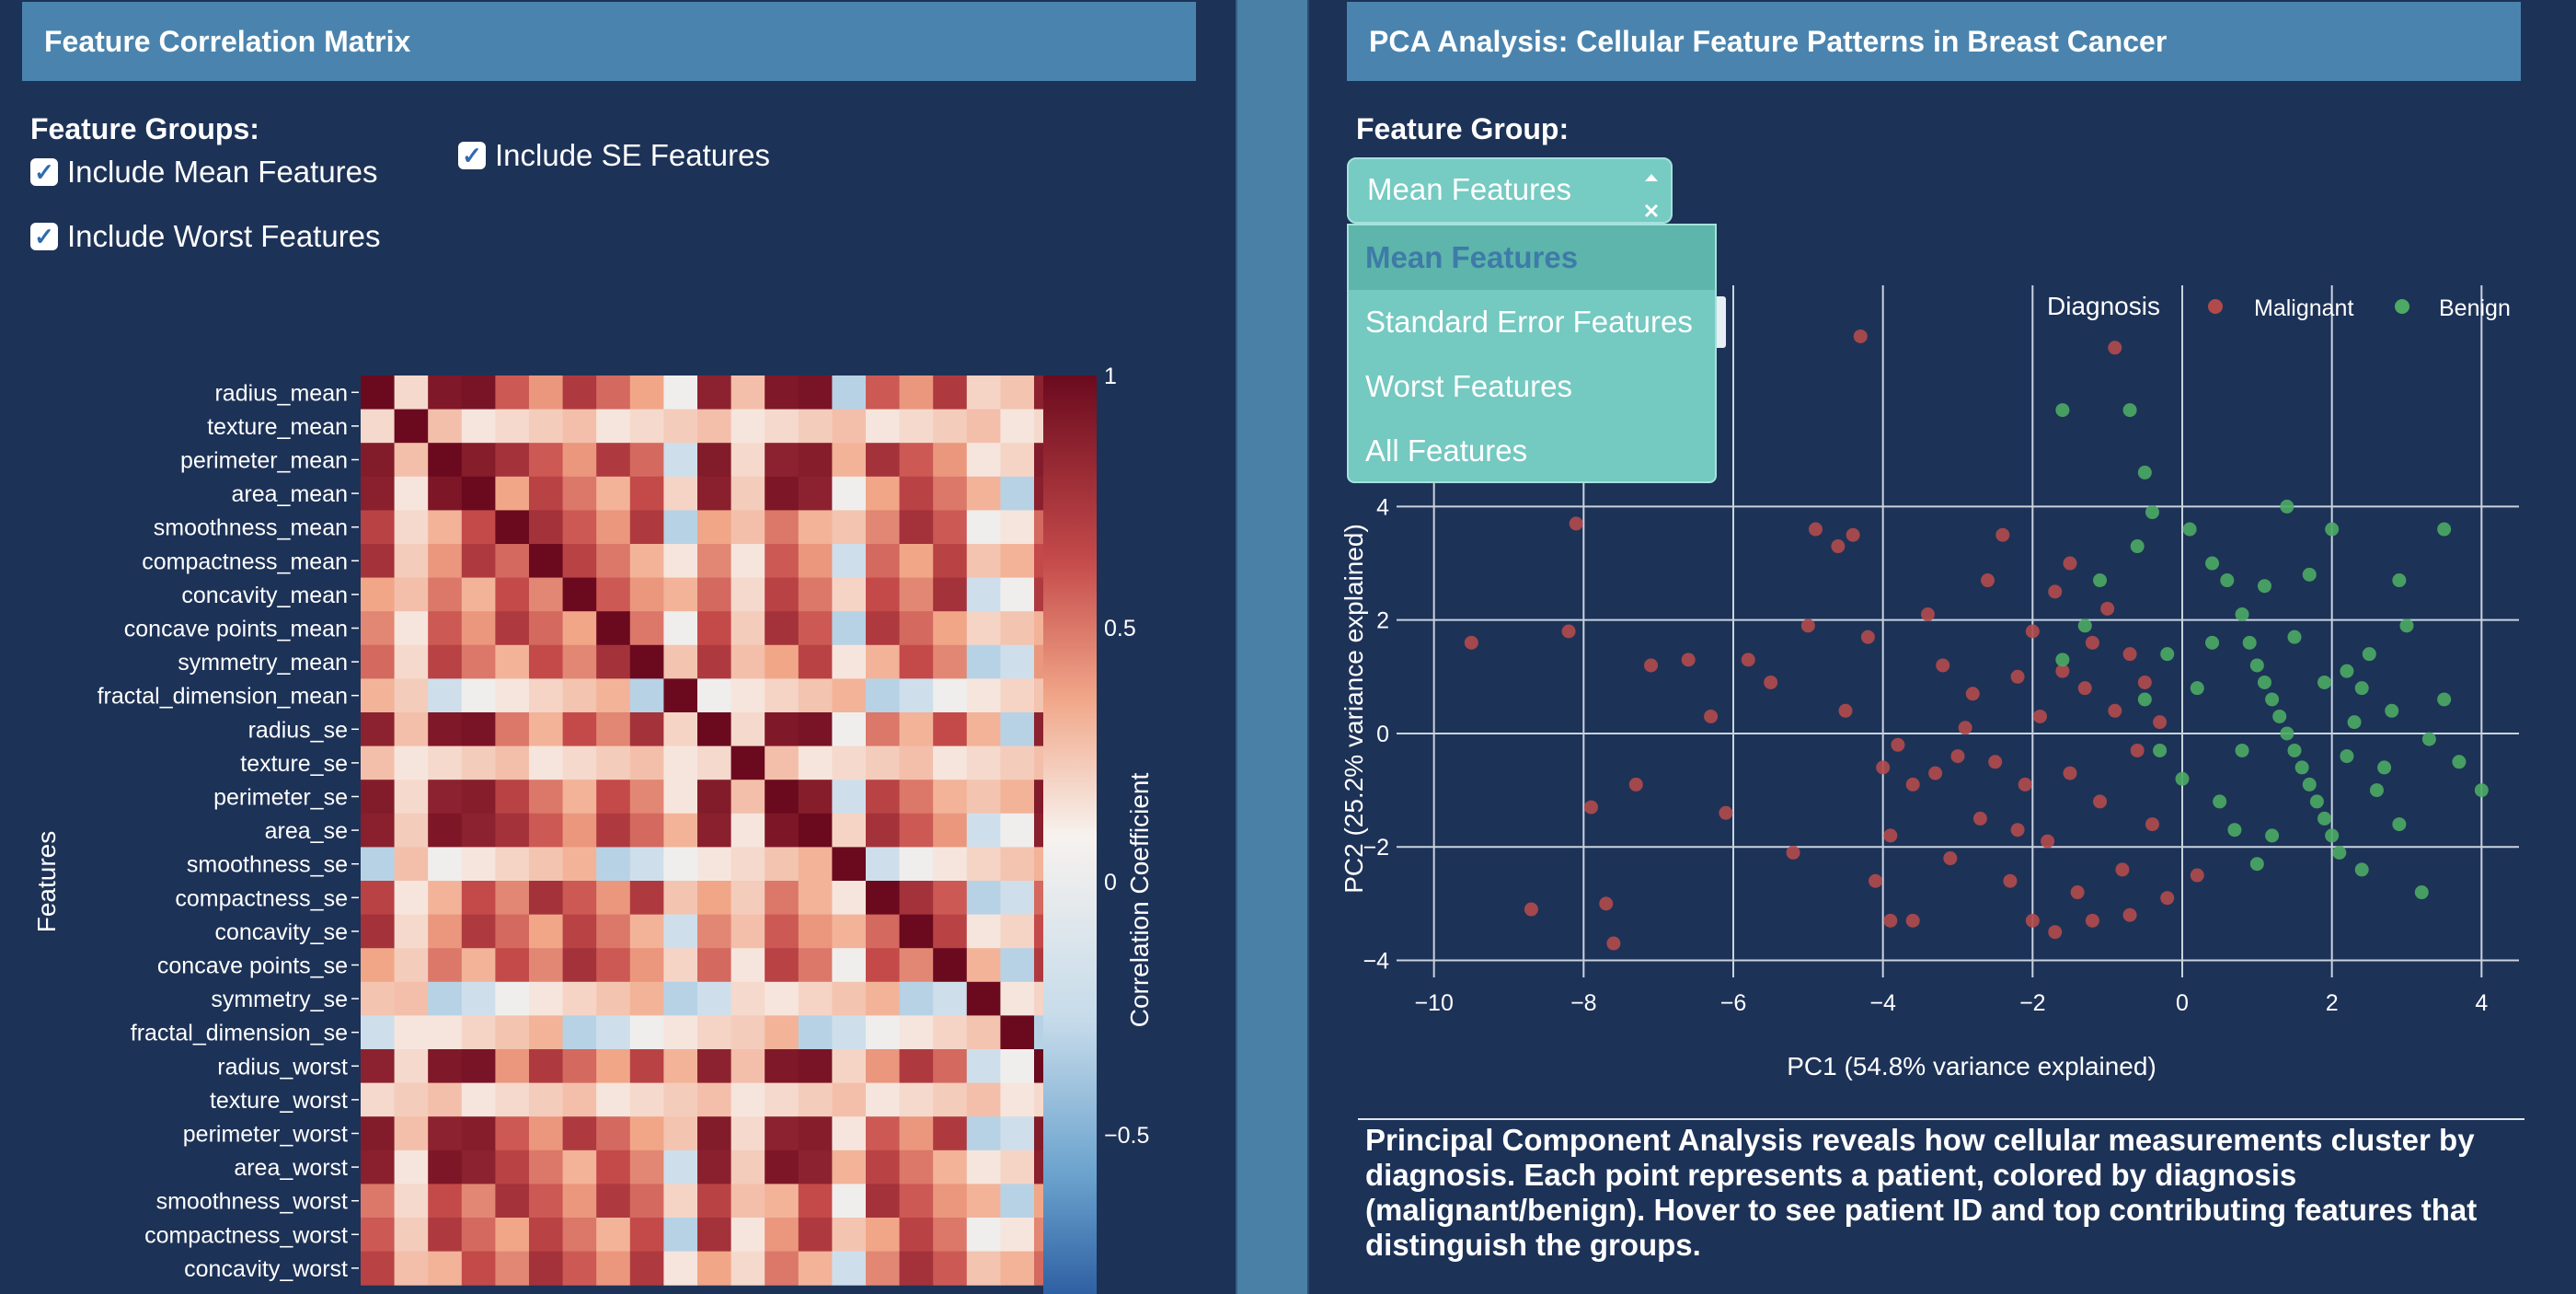 This screenshot has width=2576, height=1294. What do you see at coordinates (1446, 450) in the screenshot?
I see `option-all-features: All Features` at bounding box center [1446, 450].